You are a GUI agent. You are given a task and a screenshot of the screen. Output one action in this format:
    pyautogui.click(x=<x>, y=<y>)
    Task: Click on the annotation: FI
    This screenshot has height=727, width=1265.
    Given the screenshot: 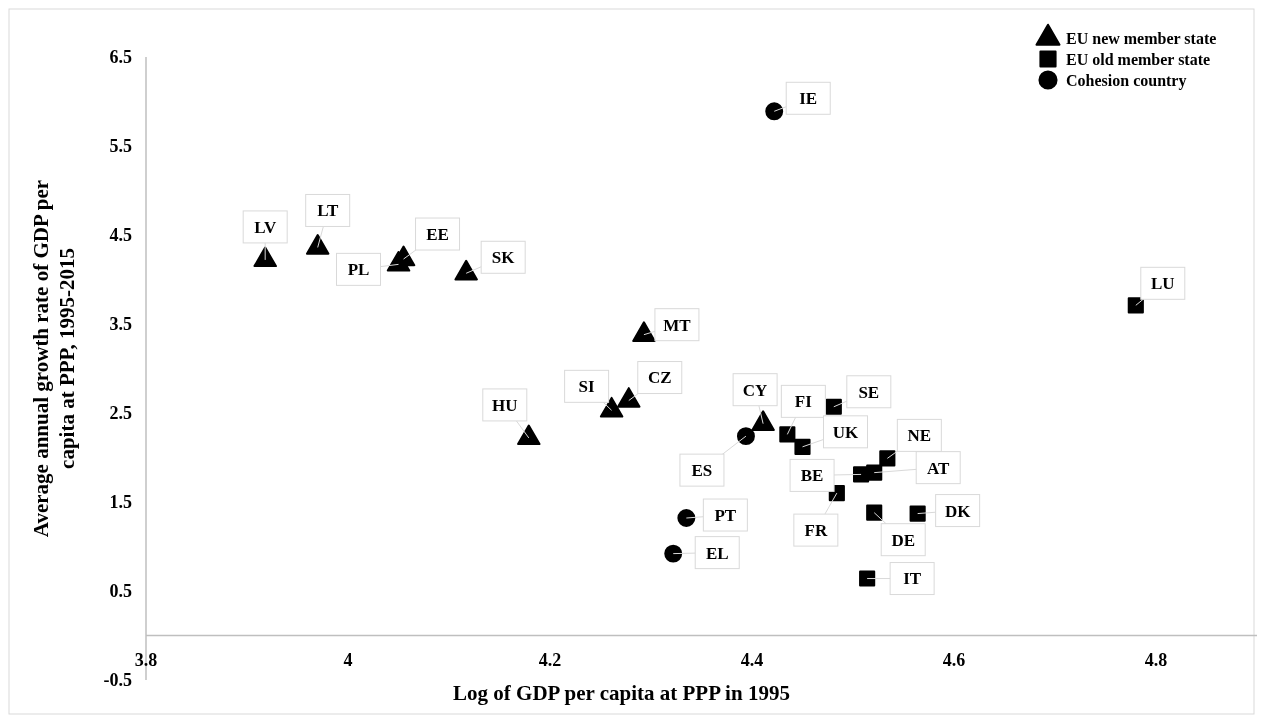 What is the action you would take?
    pyautogui.click(x=803, y=402)
    